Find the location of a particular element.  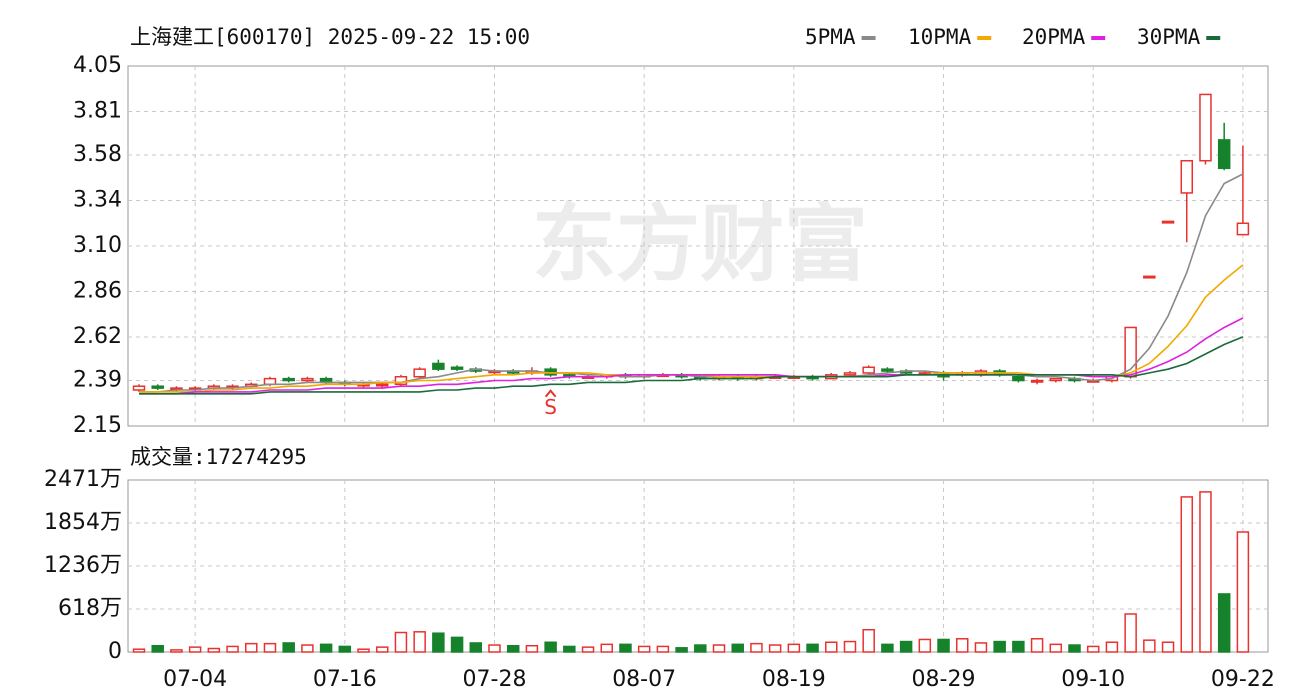

y-tick-label: 2471万 is located at coordinates (83, 479).